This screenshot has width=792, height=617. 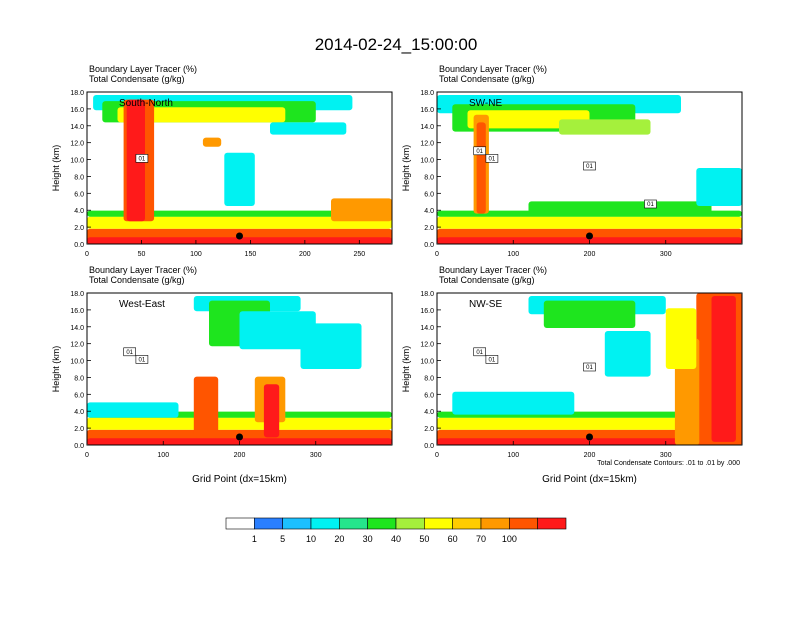 What do you see at coordinates (146, 103) in the screenshot?
I see `panel-label: South-North` at bounding box center [146, 103].